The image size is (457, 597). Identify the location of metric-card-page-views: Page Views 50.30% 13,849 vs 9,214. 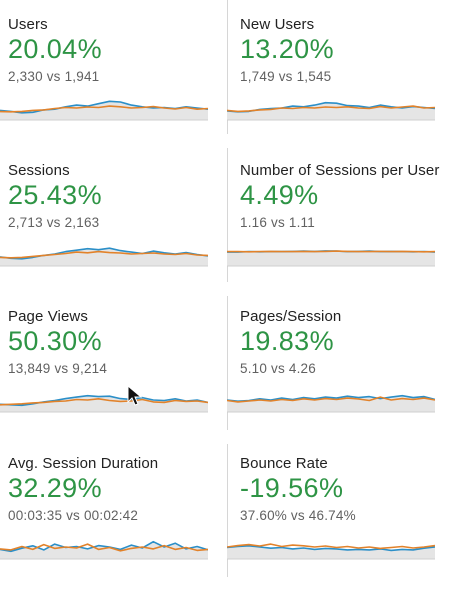
(111, 379).